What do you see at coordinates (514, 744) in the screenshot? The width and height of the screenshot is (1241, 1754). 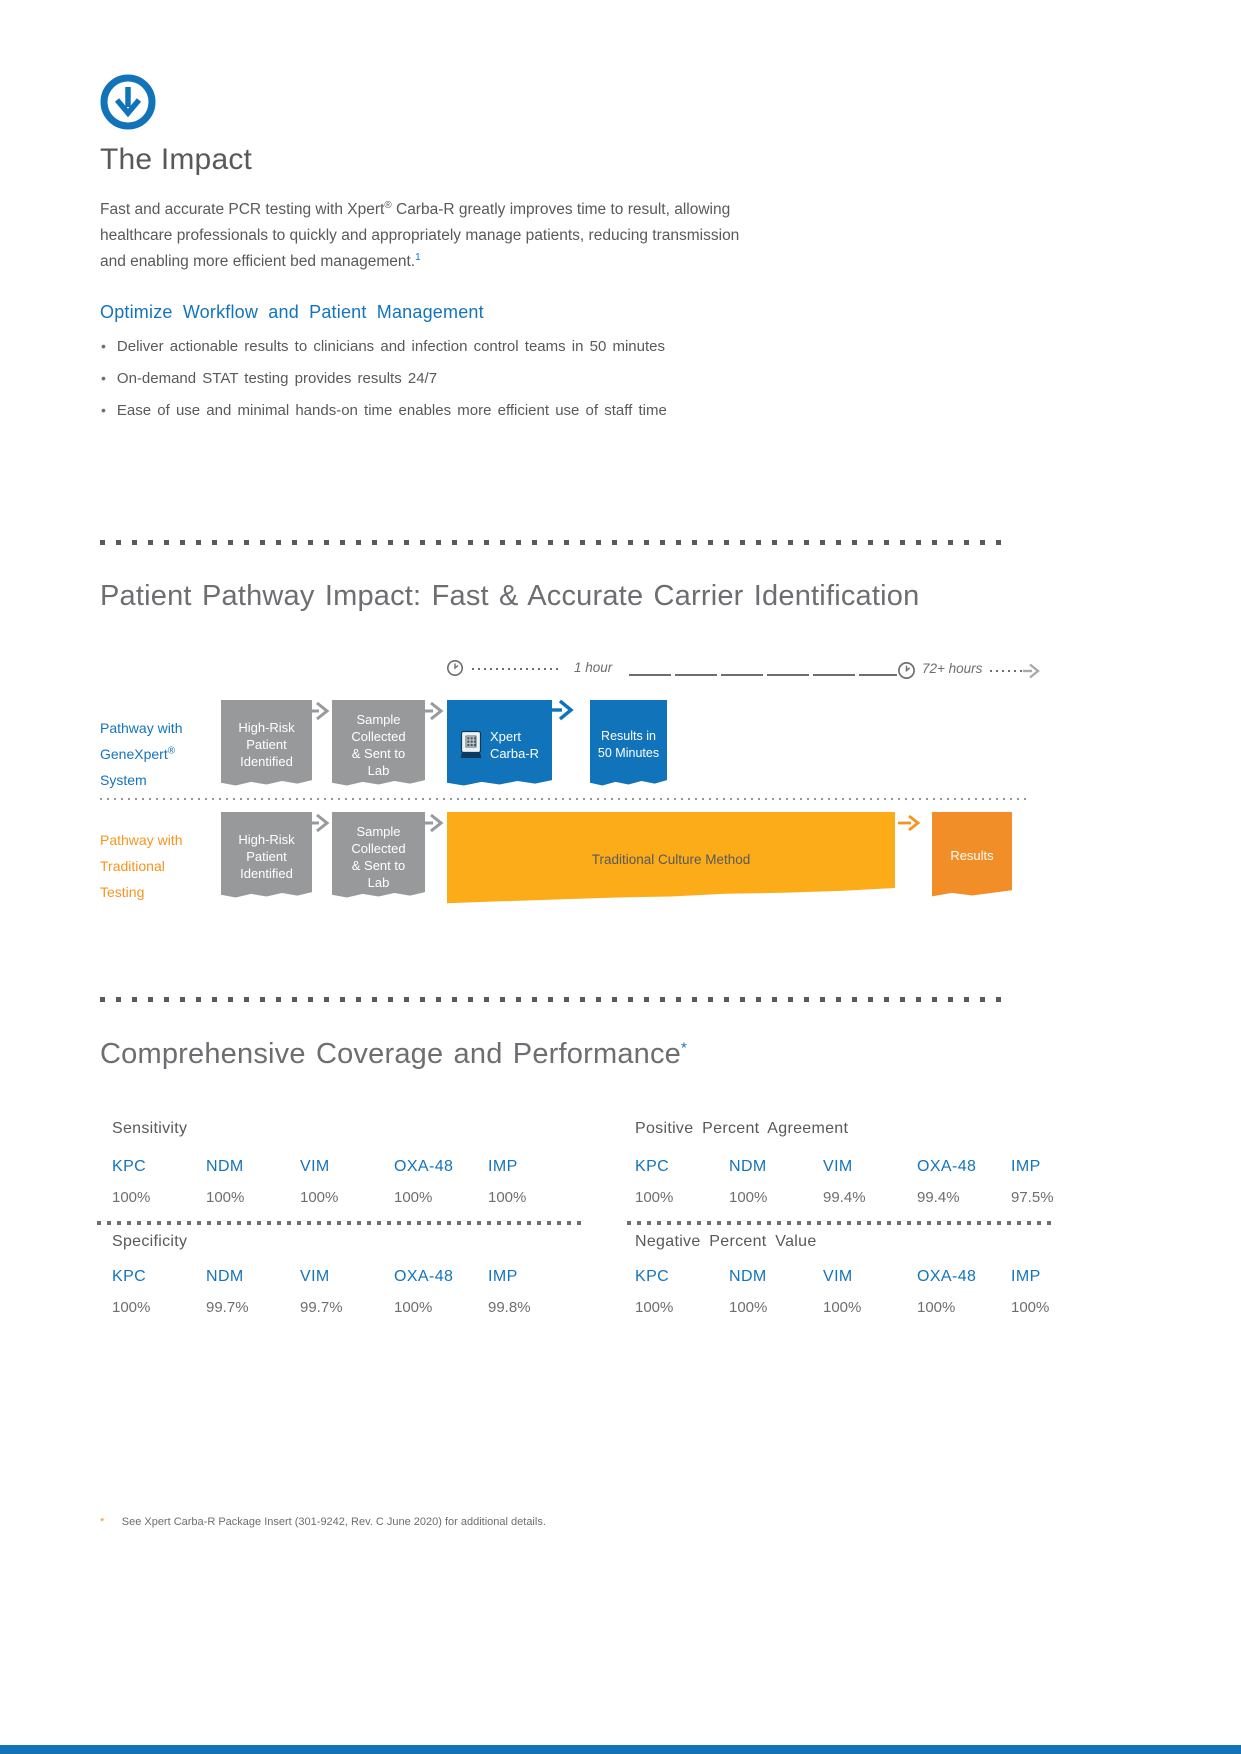 I see `box-label: Xpert Carba-R` at bounding box center [514, 744].